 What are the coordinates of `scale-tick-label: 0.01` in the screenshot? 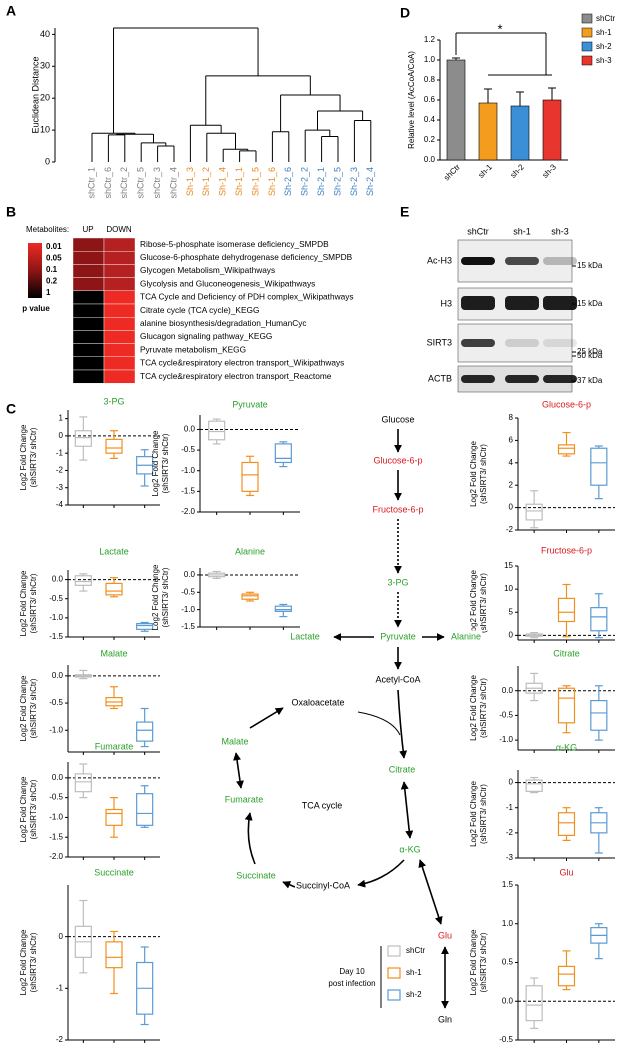 It's located at (54, 246).